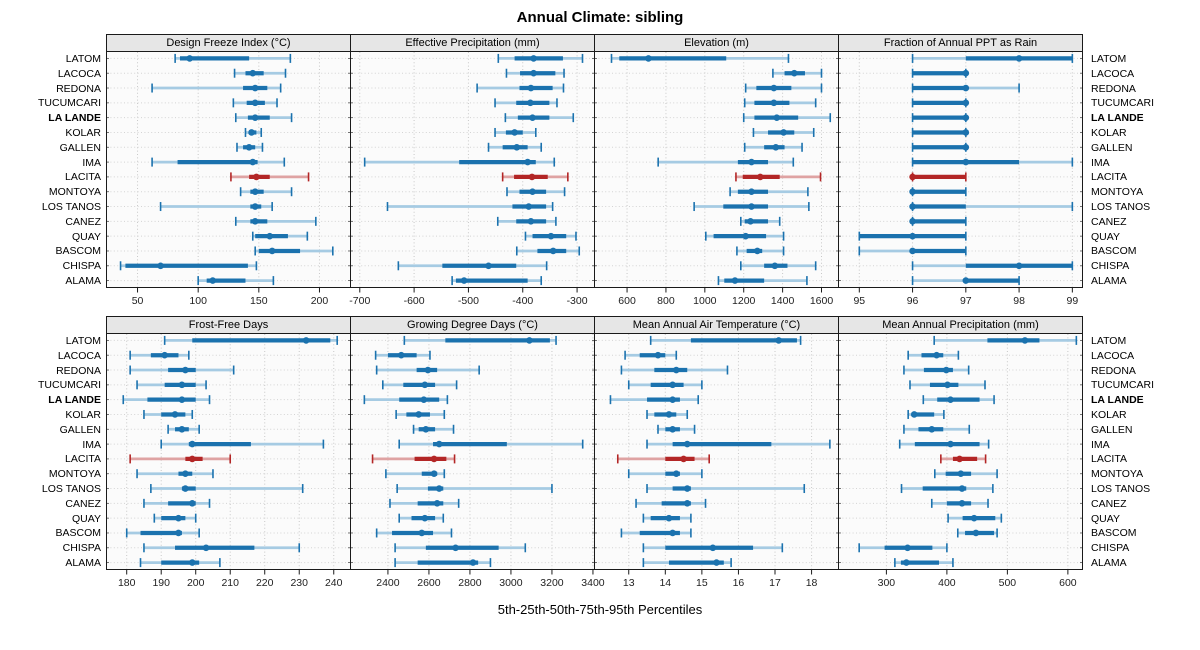  I want to click on percentile-row-alama, so click(965, 281).